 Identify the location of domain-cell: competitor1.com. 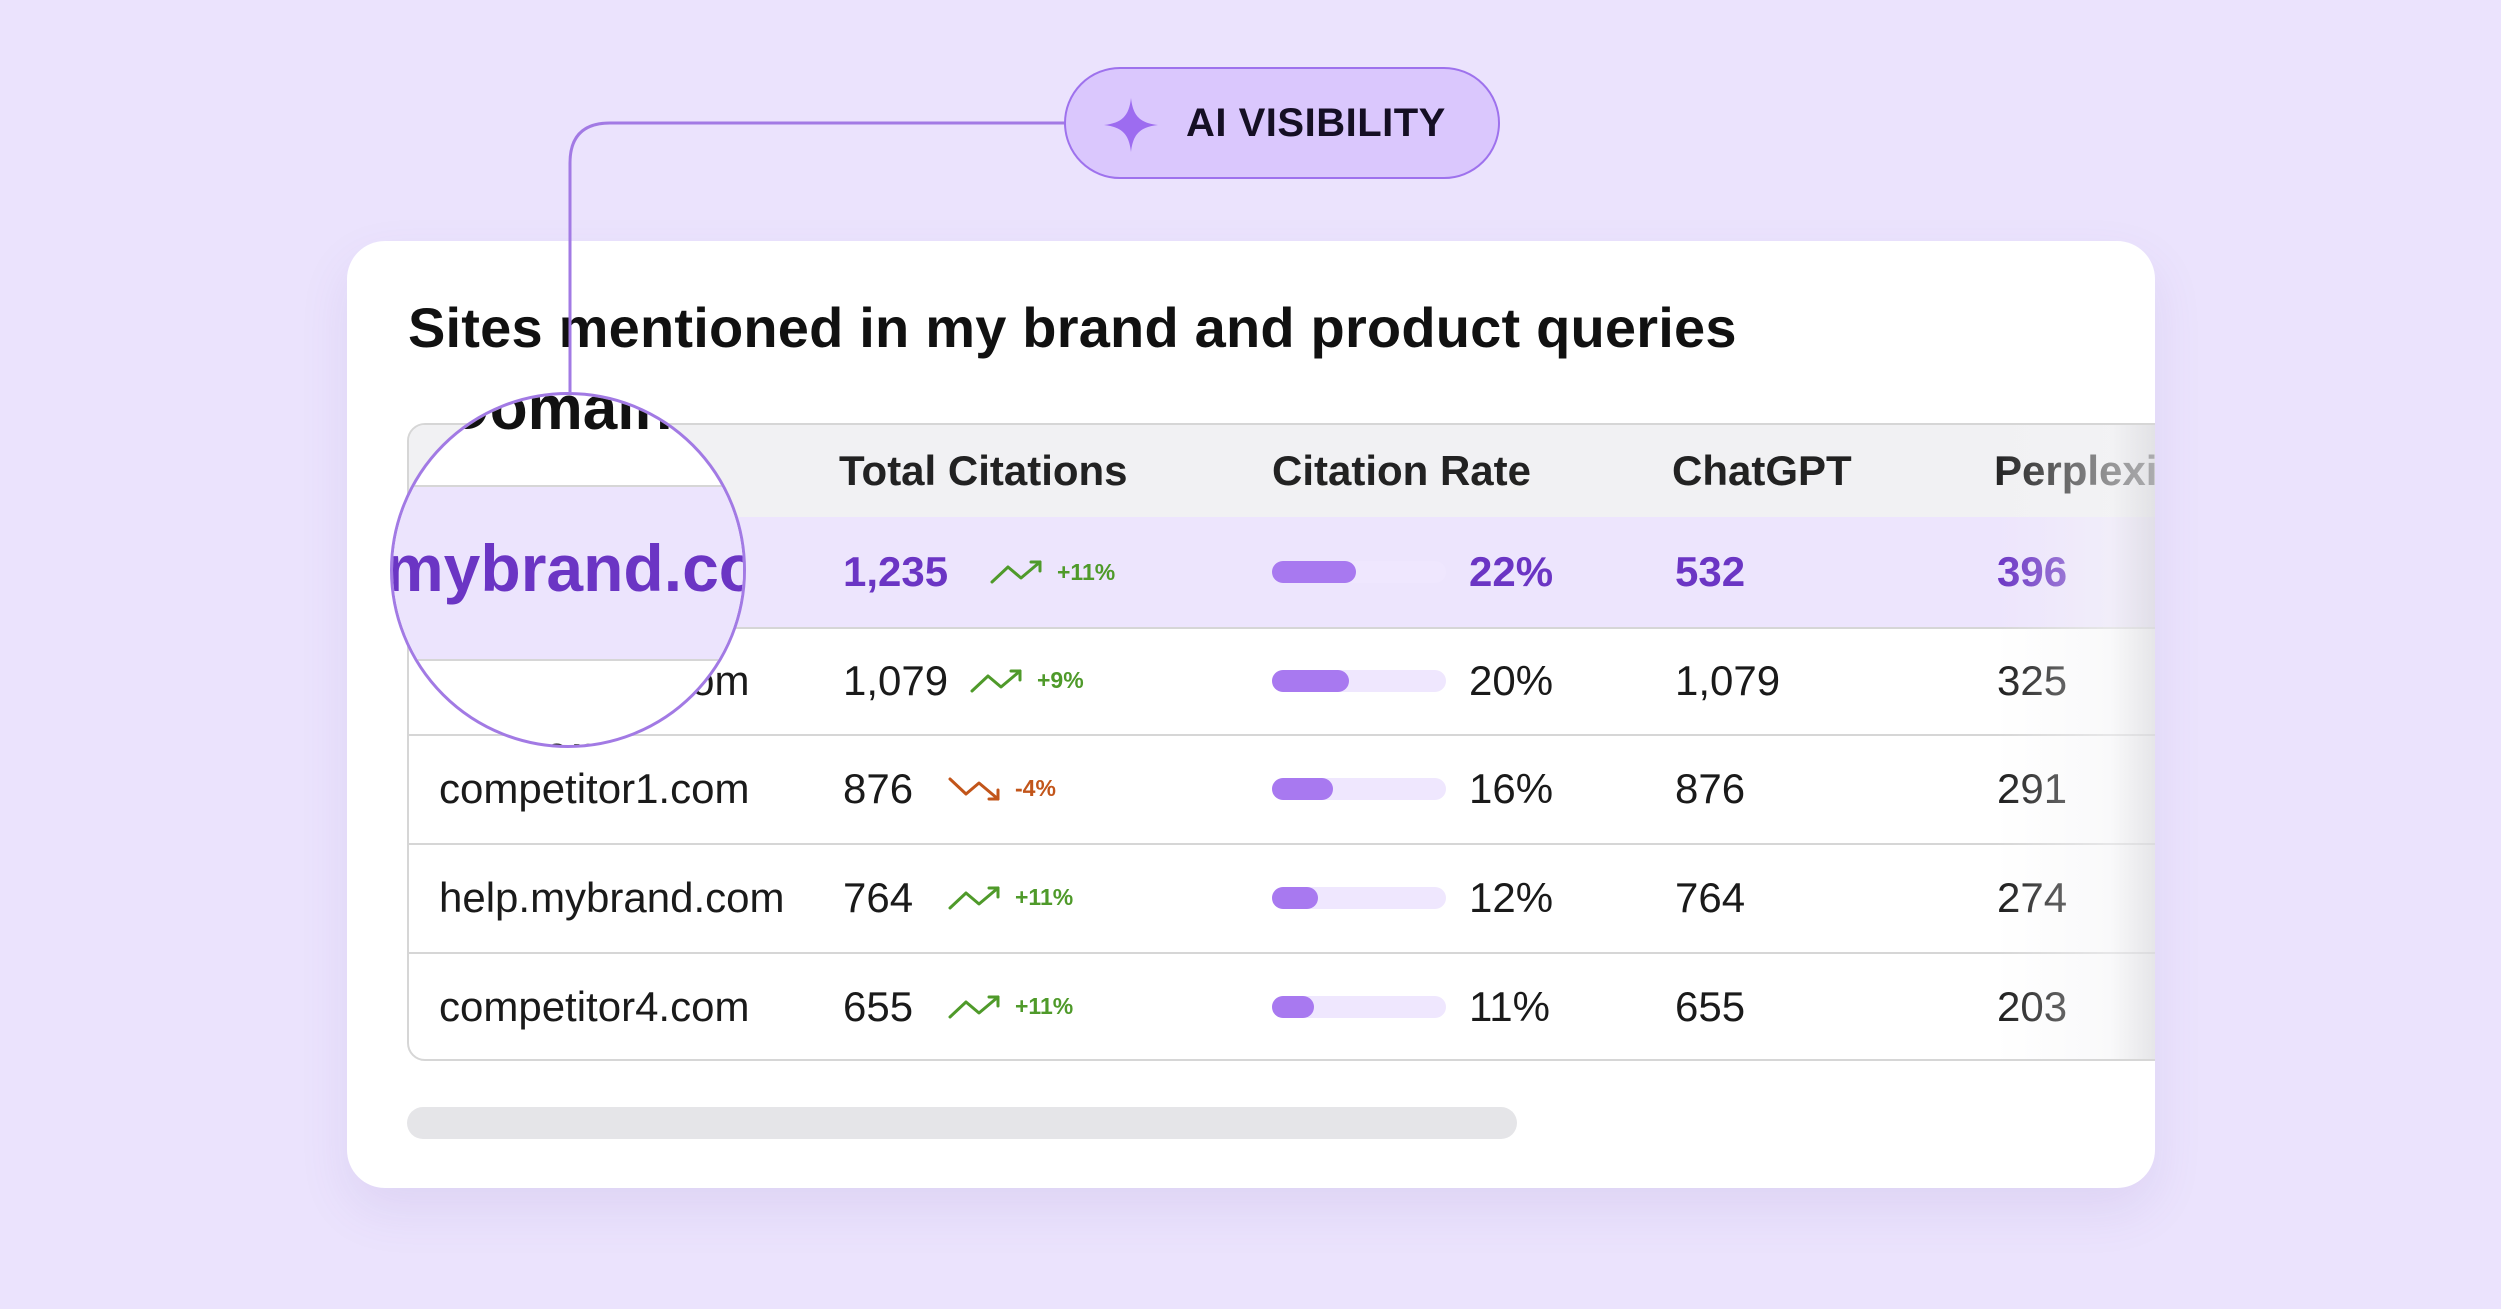
(594, 788).